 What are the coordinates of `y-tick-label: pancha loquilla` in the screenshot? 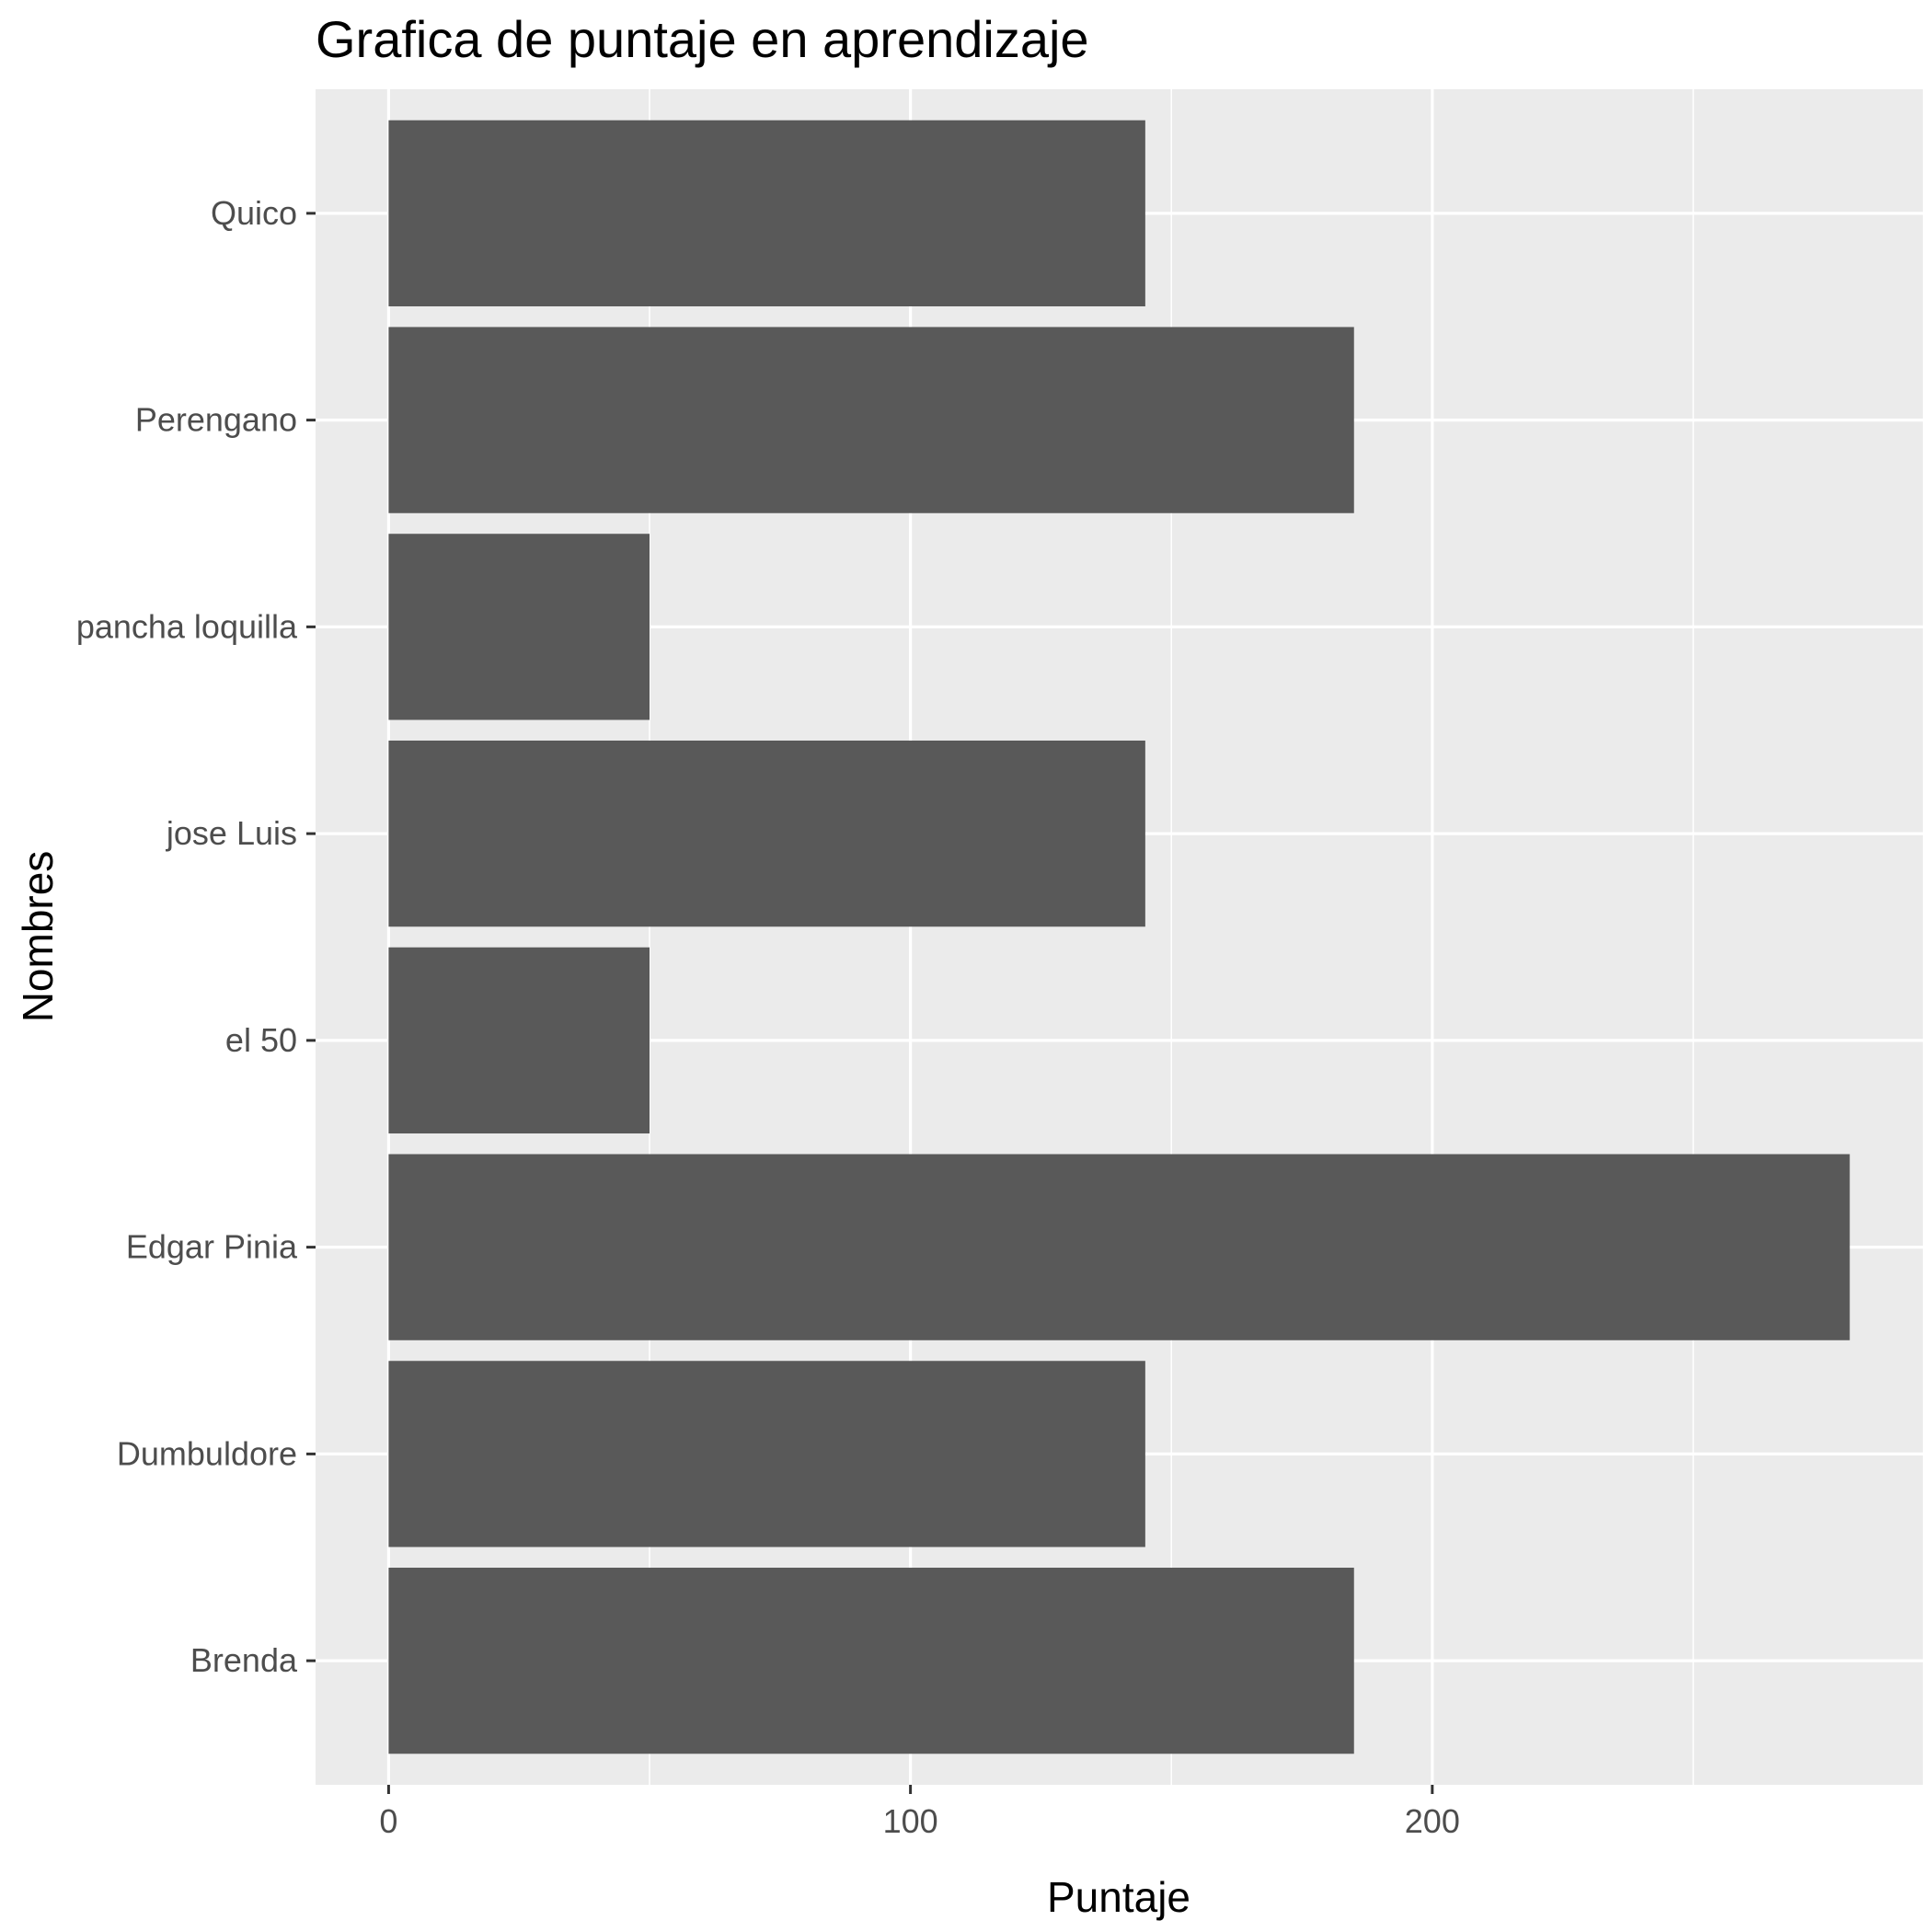 It's located at (187, 626).